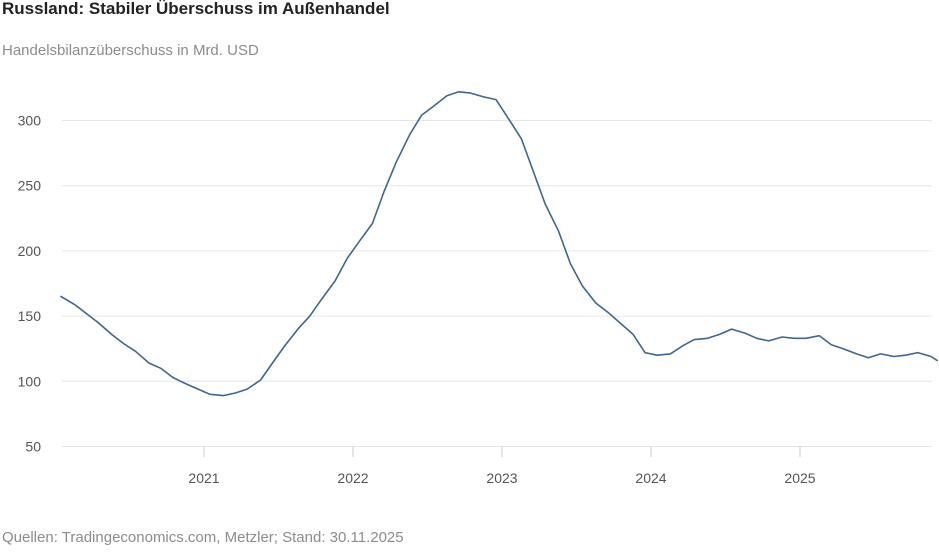 The width and height of the screenshot is (939, 552). Describe the element at coordinates (30, 316) in the screenshot. I see `y-tick-label-150: 150` at that location.